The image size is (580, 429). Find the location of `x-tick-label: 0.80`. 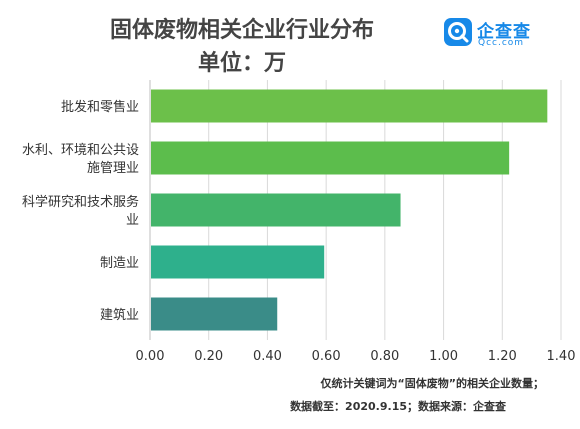

x-tick-label: 0.80 is located at coordinates (384, 356).